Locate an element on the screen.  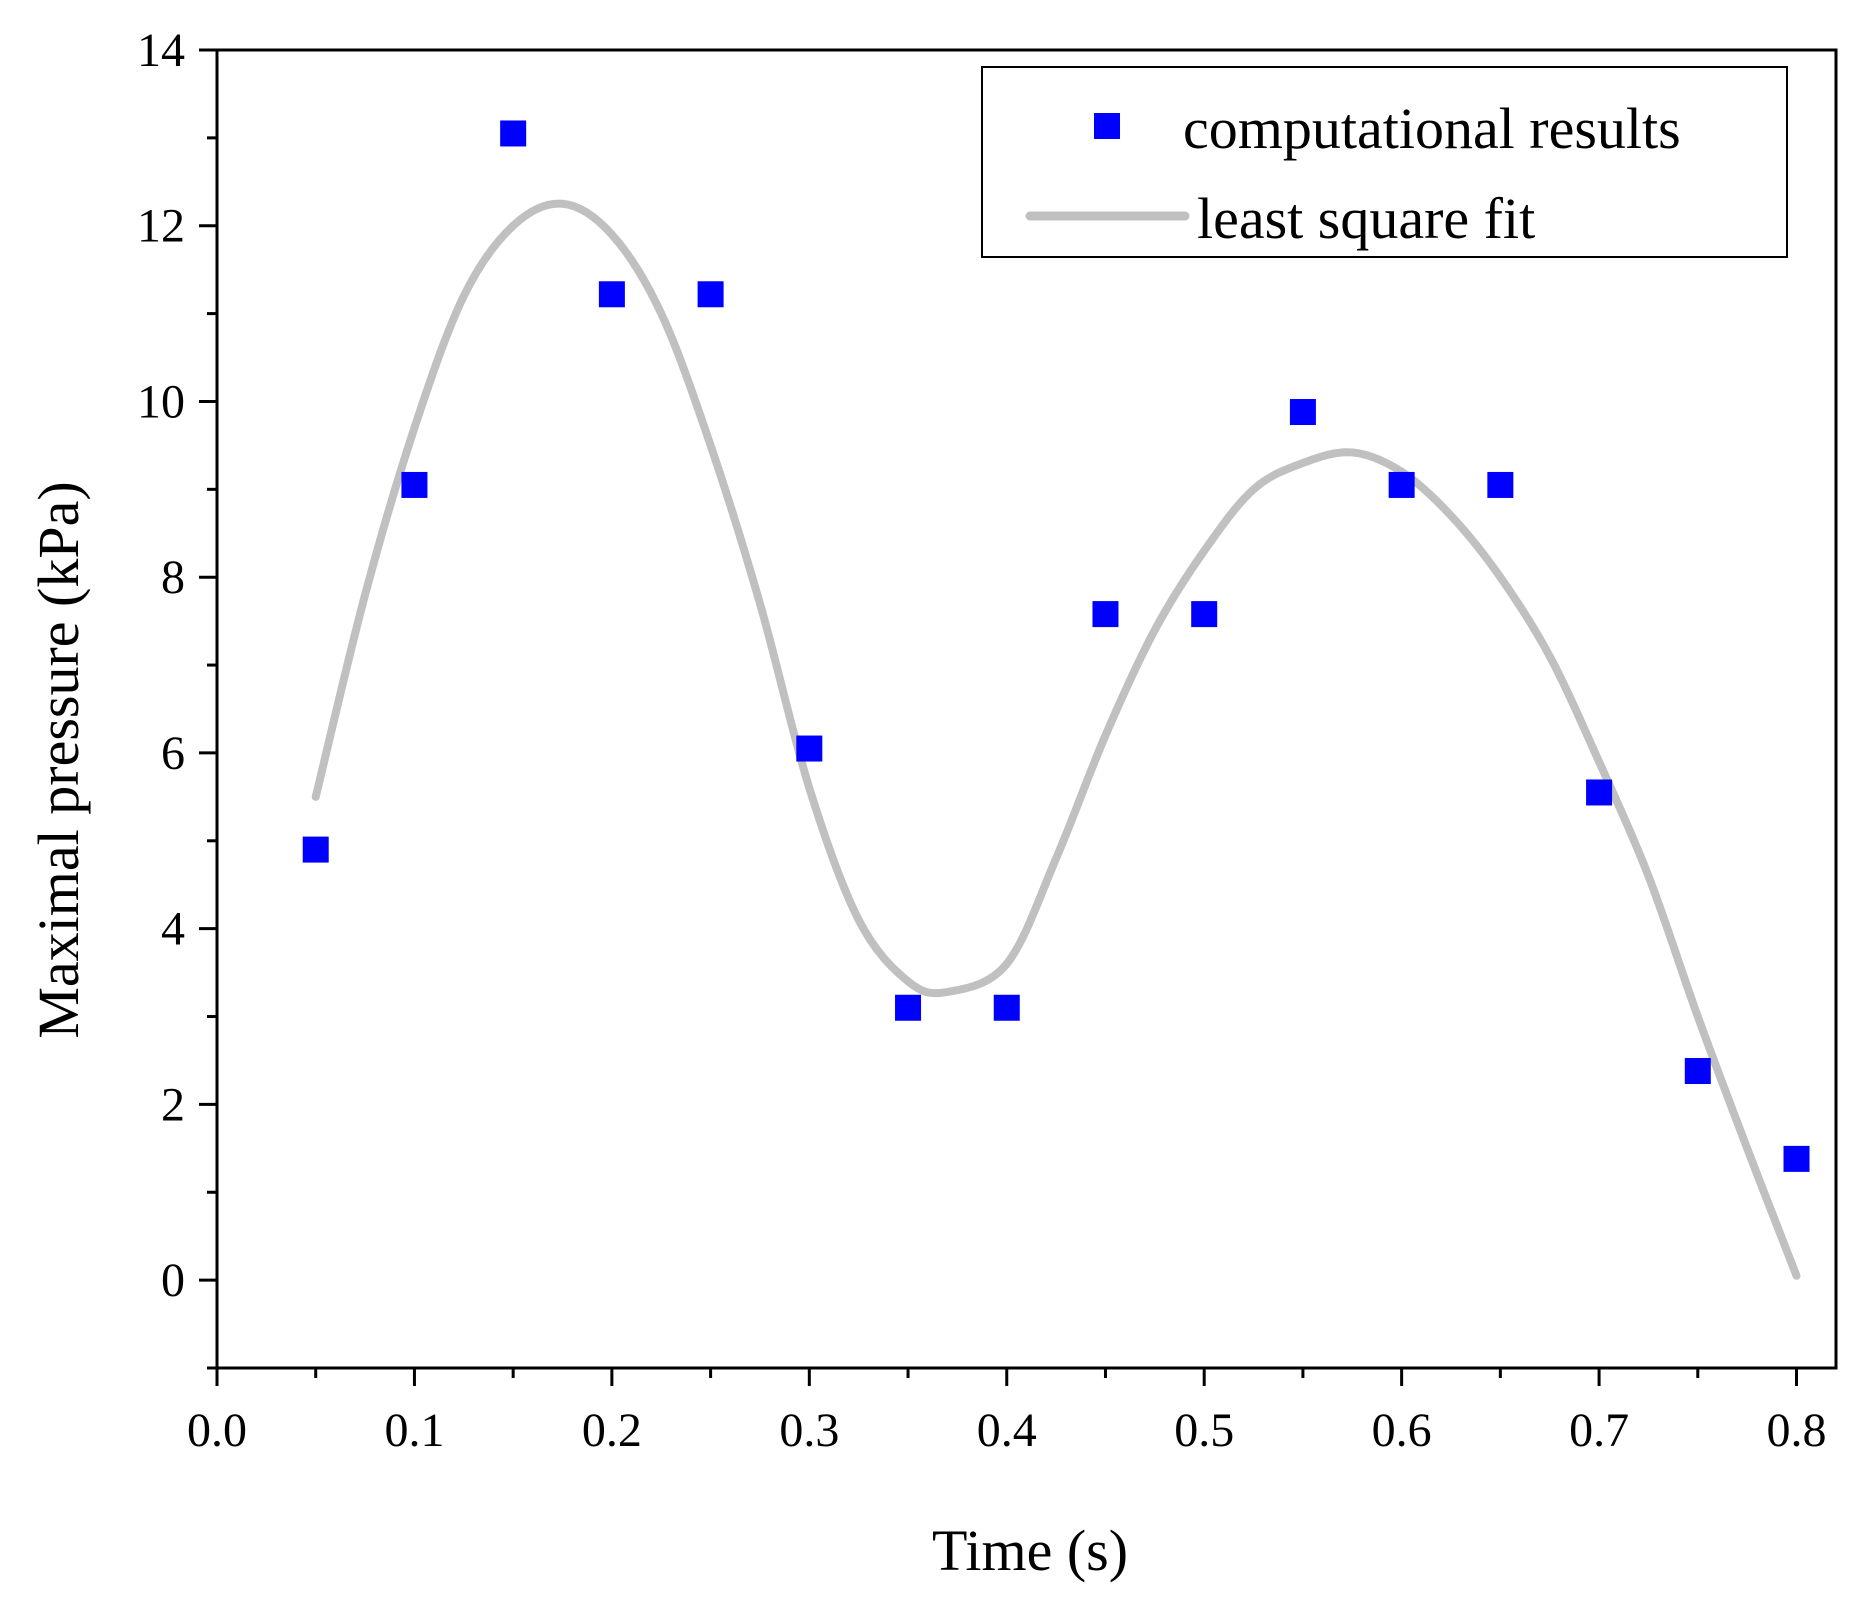
x-tick-label: 0.7 is located at coordinates (1599, 1430).